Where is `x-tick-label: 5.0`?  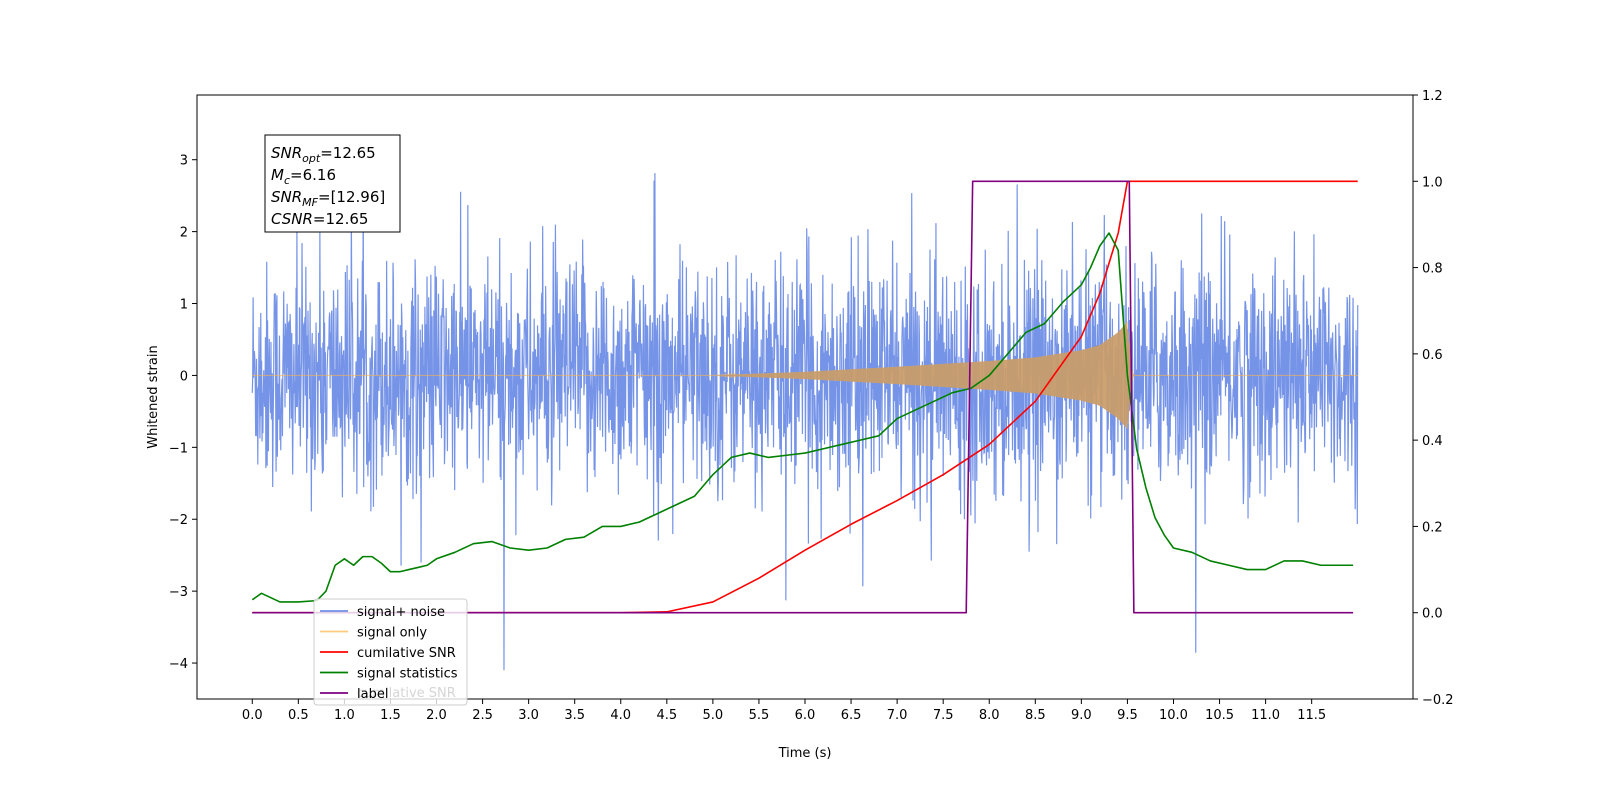
x-tick-label: 5.0 is located at coordinates (713, 715).